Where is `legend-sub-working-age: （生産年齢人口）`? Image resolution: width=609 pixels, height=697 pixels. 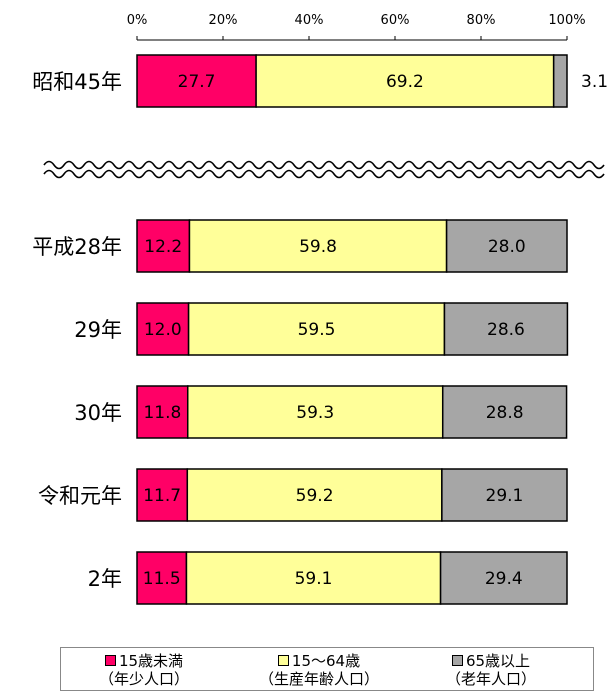 legend-sub-working-age: （生産年齢人口） is located at coordinates (319, 679).